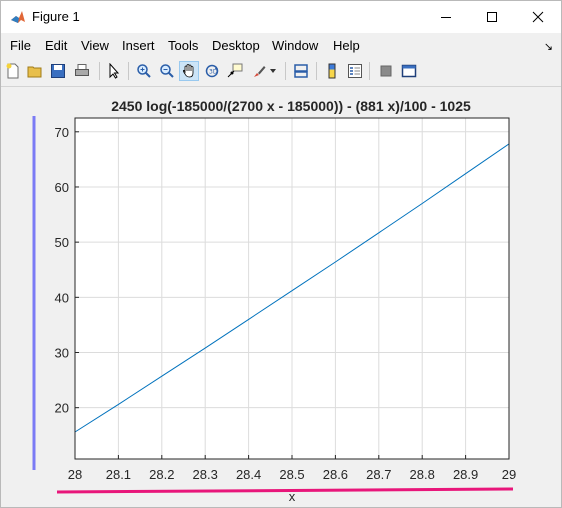 This screenshot has width=562, height=508. I want to click on menu-view: View, so click(95, 45).